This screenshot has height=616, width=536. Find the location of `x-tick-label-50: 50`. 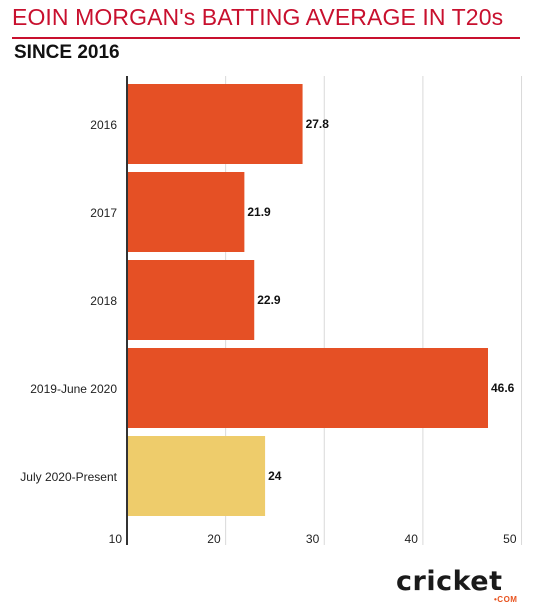

x-tick-label-50: 50 is located at coordinates (510, 539).